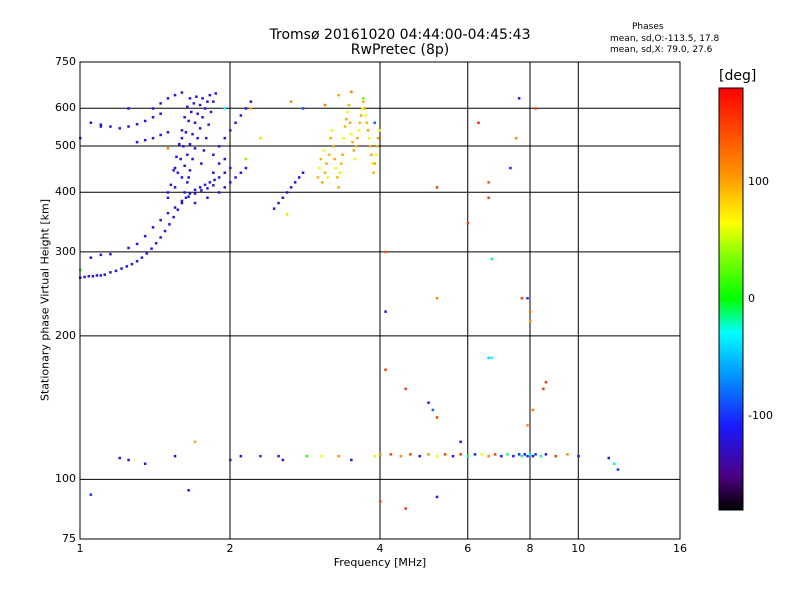 The height and width of the screenshot is (600, 800). I want to click on x-tick-label: 1, so click(80, 548).